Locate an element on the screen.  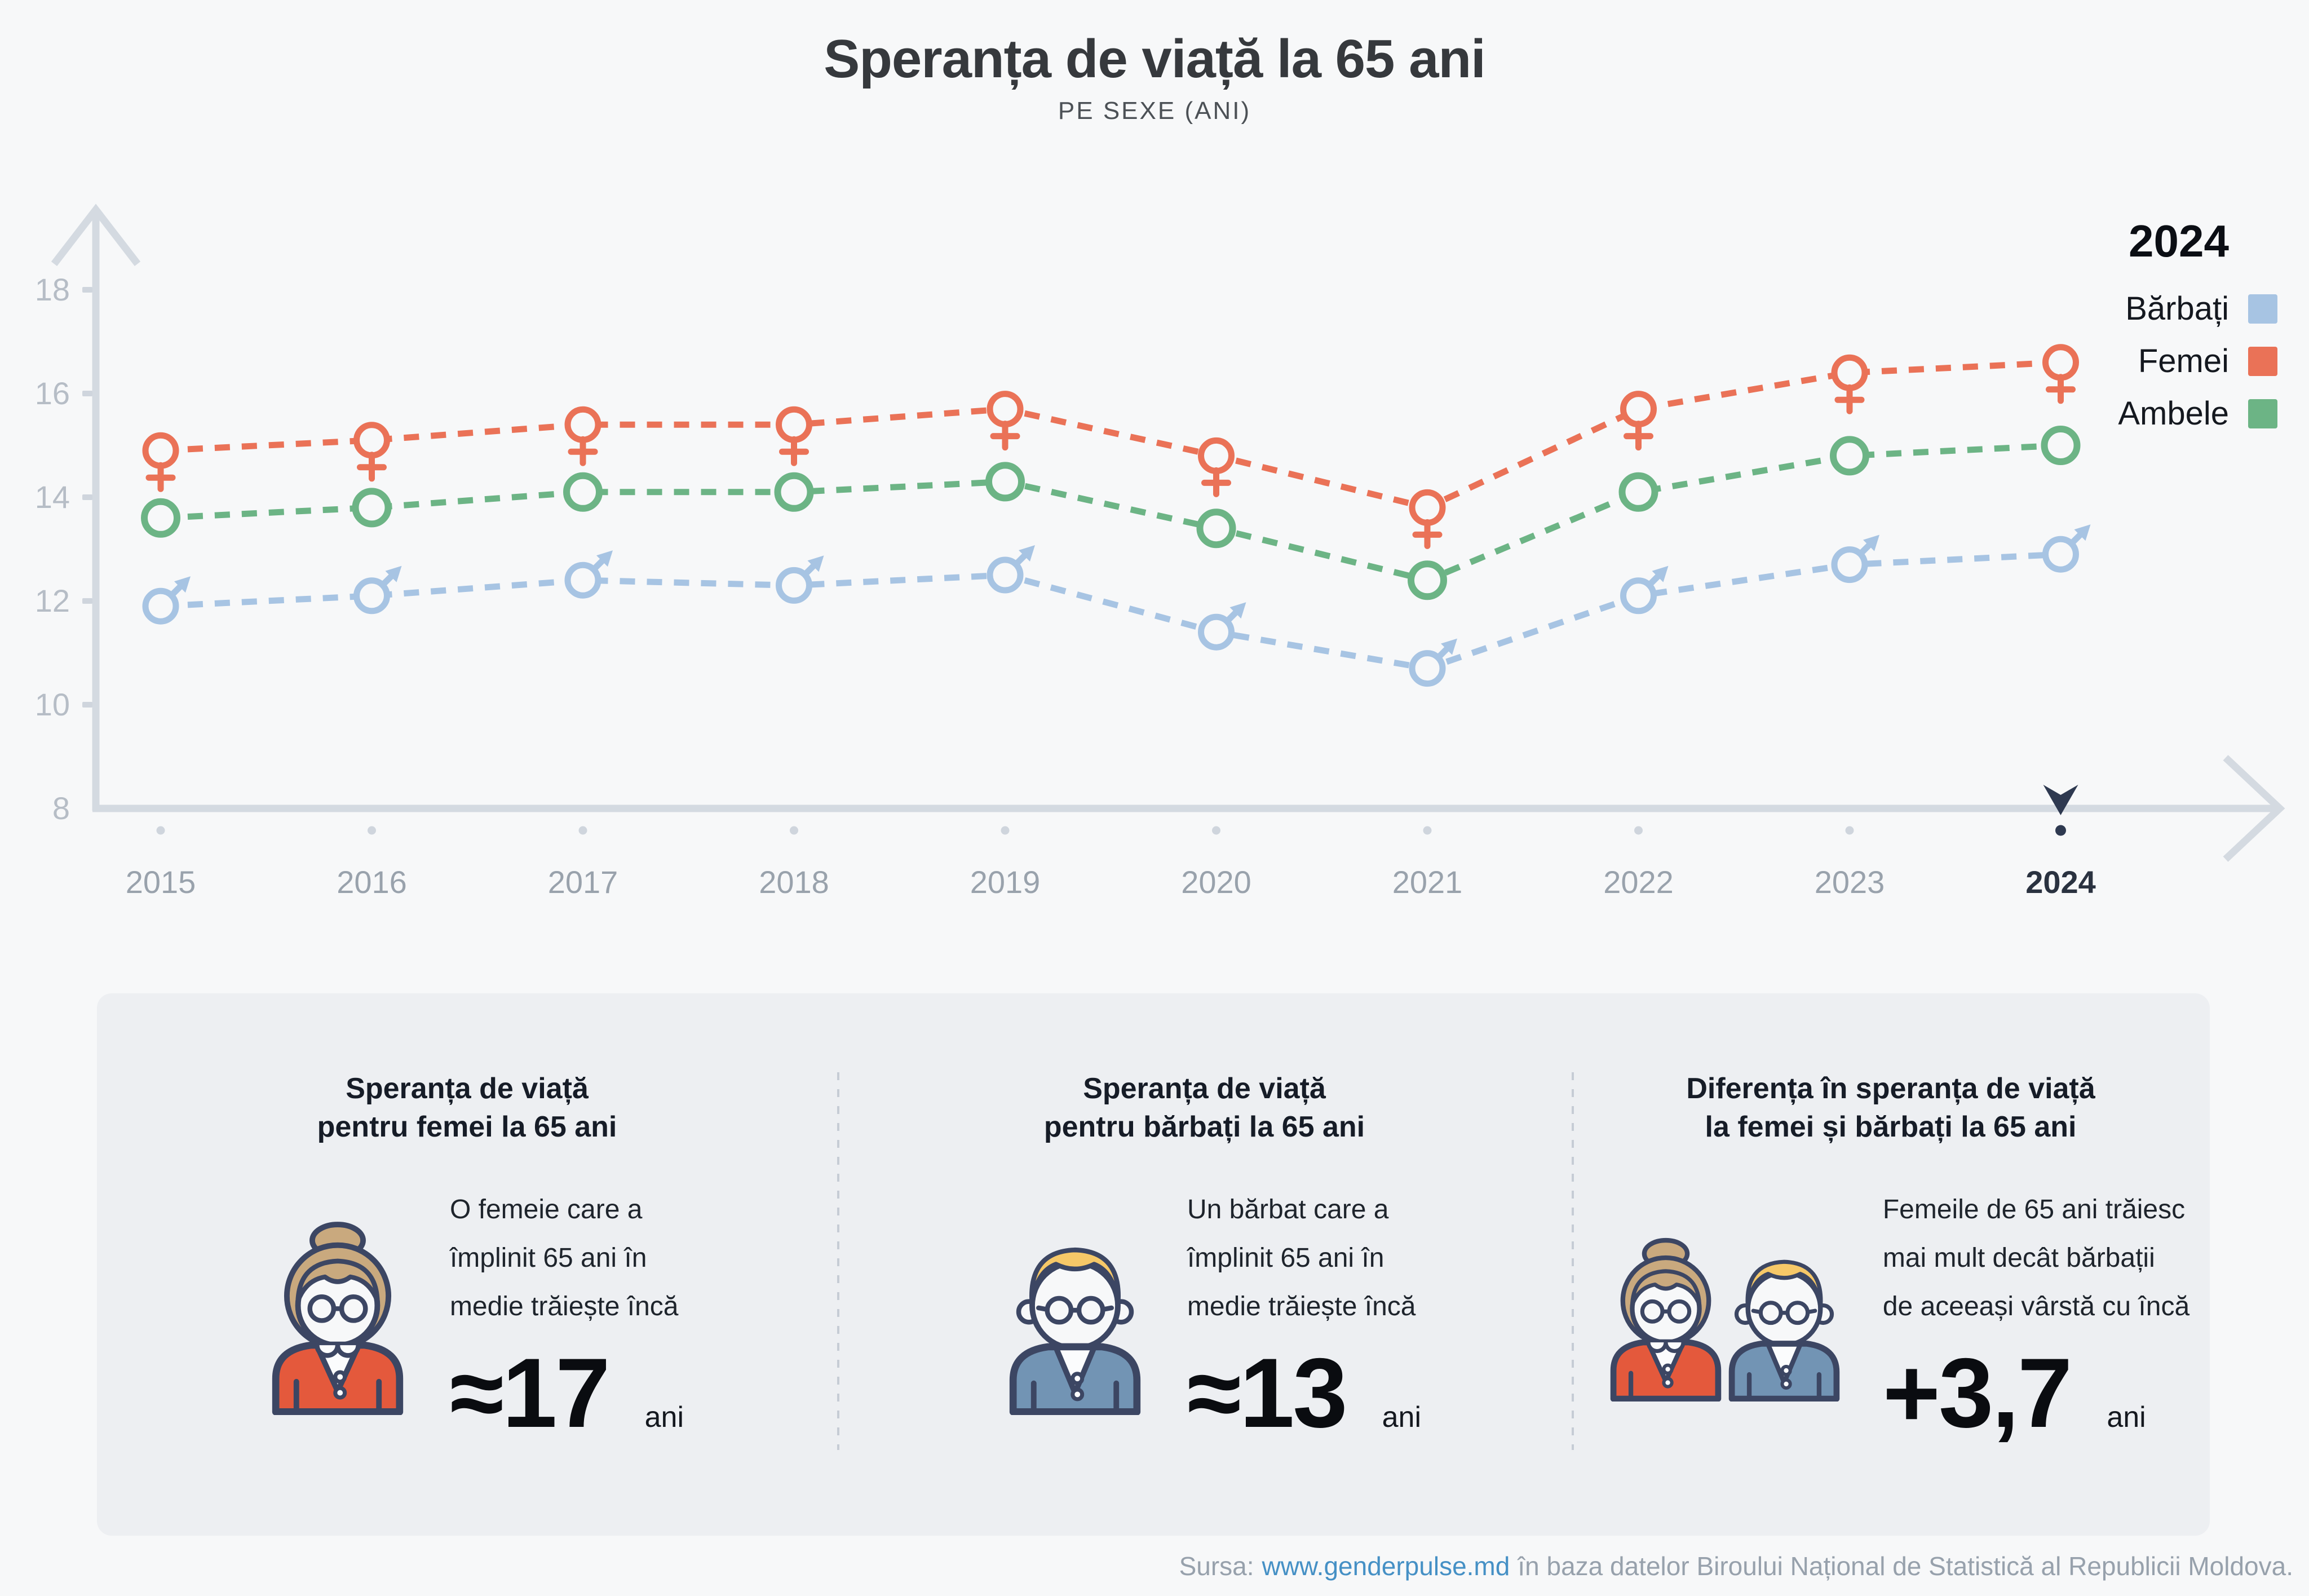
barbati-color-swatch is located at coordinates (2262, 309).